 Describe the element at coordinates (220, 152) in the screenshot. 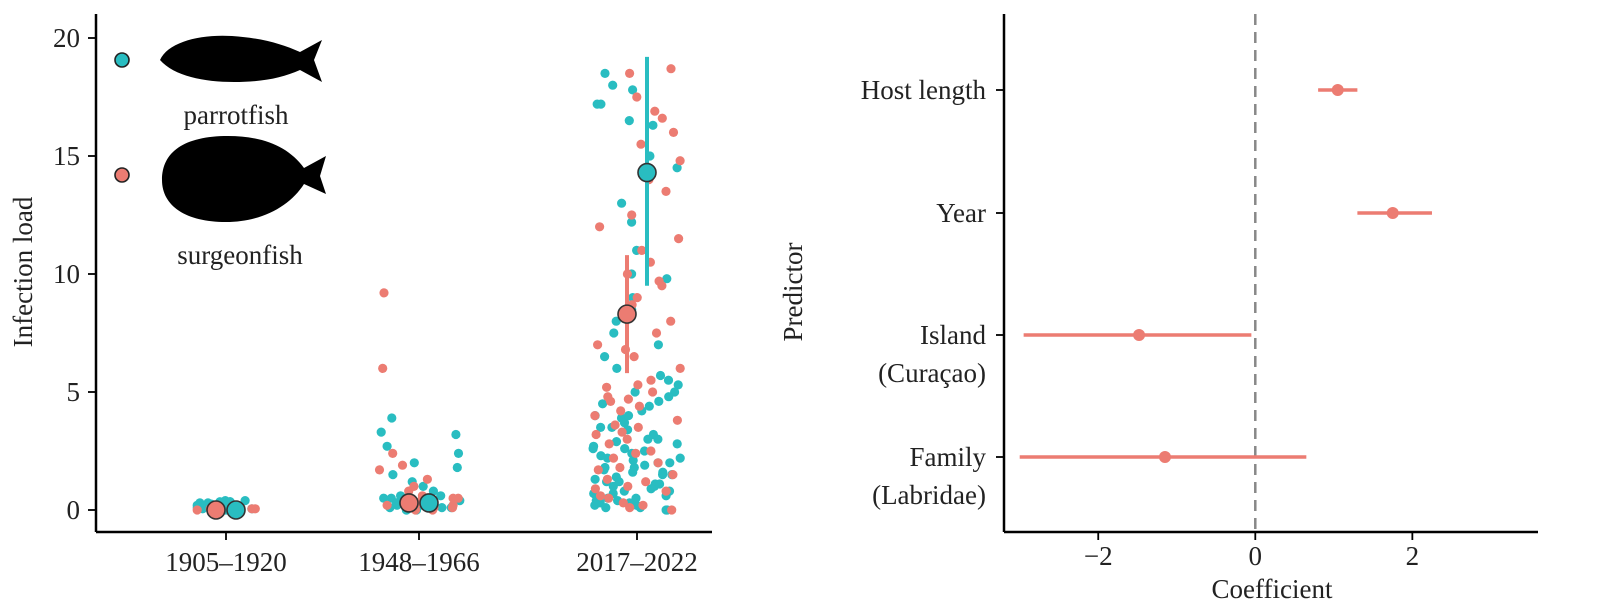

I see `legend: parrotfish surgeonfish` at that location.